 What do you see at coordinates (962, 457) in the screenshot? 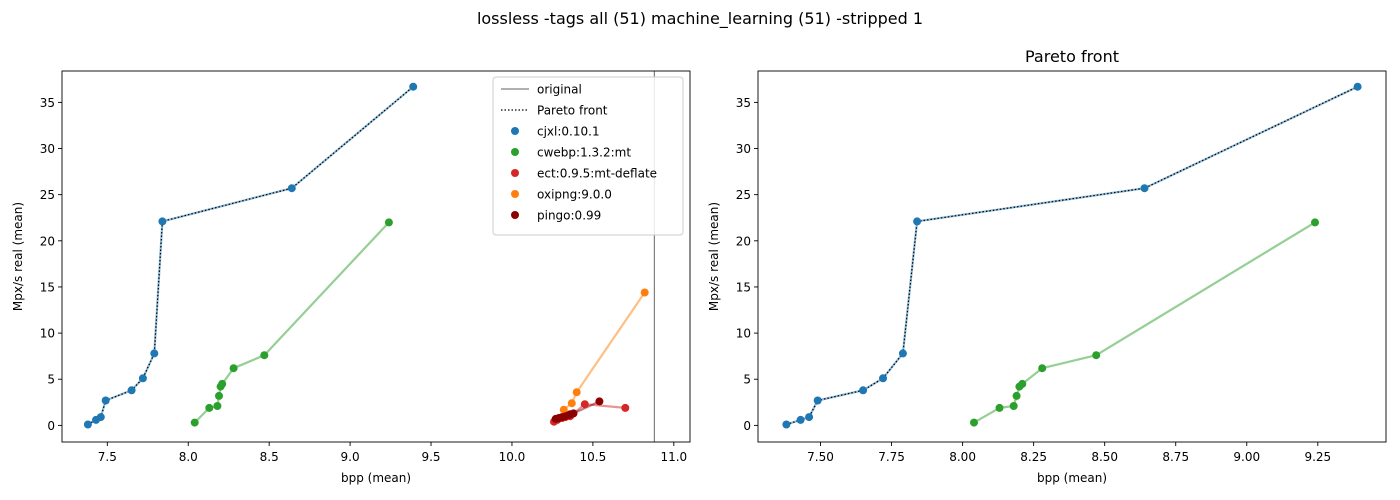
I see `x-tick-label: 8.00` at bounding box center [962, 457].